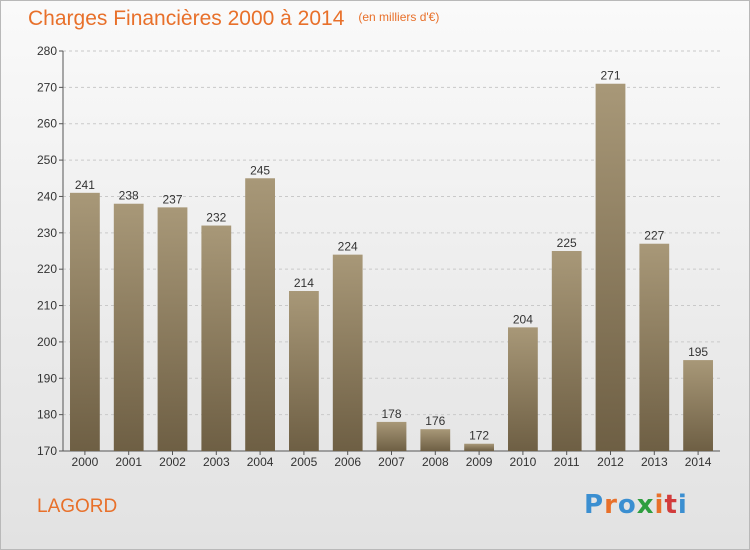 The height and width of the screenshot is (550, 750). Describe the element at coordinates (347, 462) in the screenshot. I see `x-tick-label: 2006` at that location.